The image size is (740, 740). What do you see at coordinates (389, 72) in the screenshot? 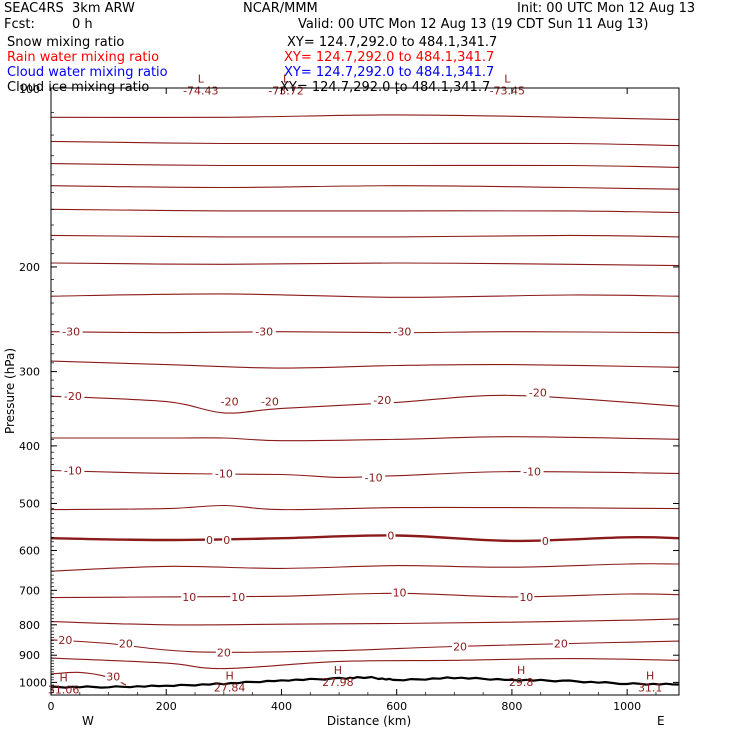
I see `legend-cloud-water-xy: XY= 124.7,292.0 to 484.1,341.7` at bounding box center [389, 72].